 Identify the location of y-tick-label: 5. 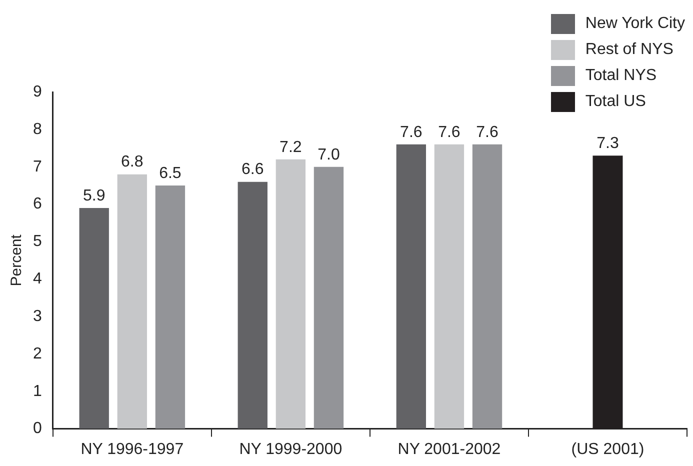
(37, 241).